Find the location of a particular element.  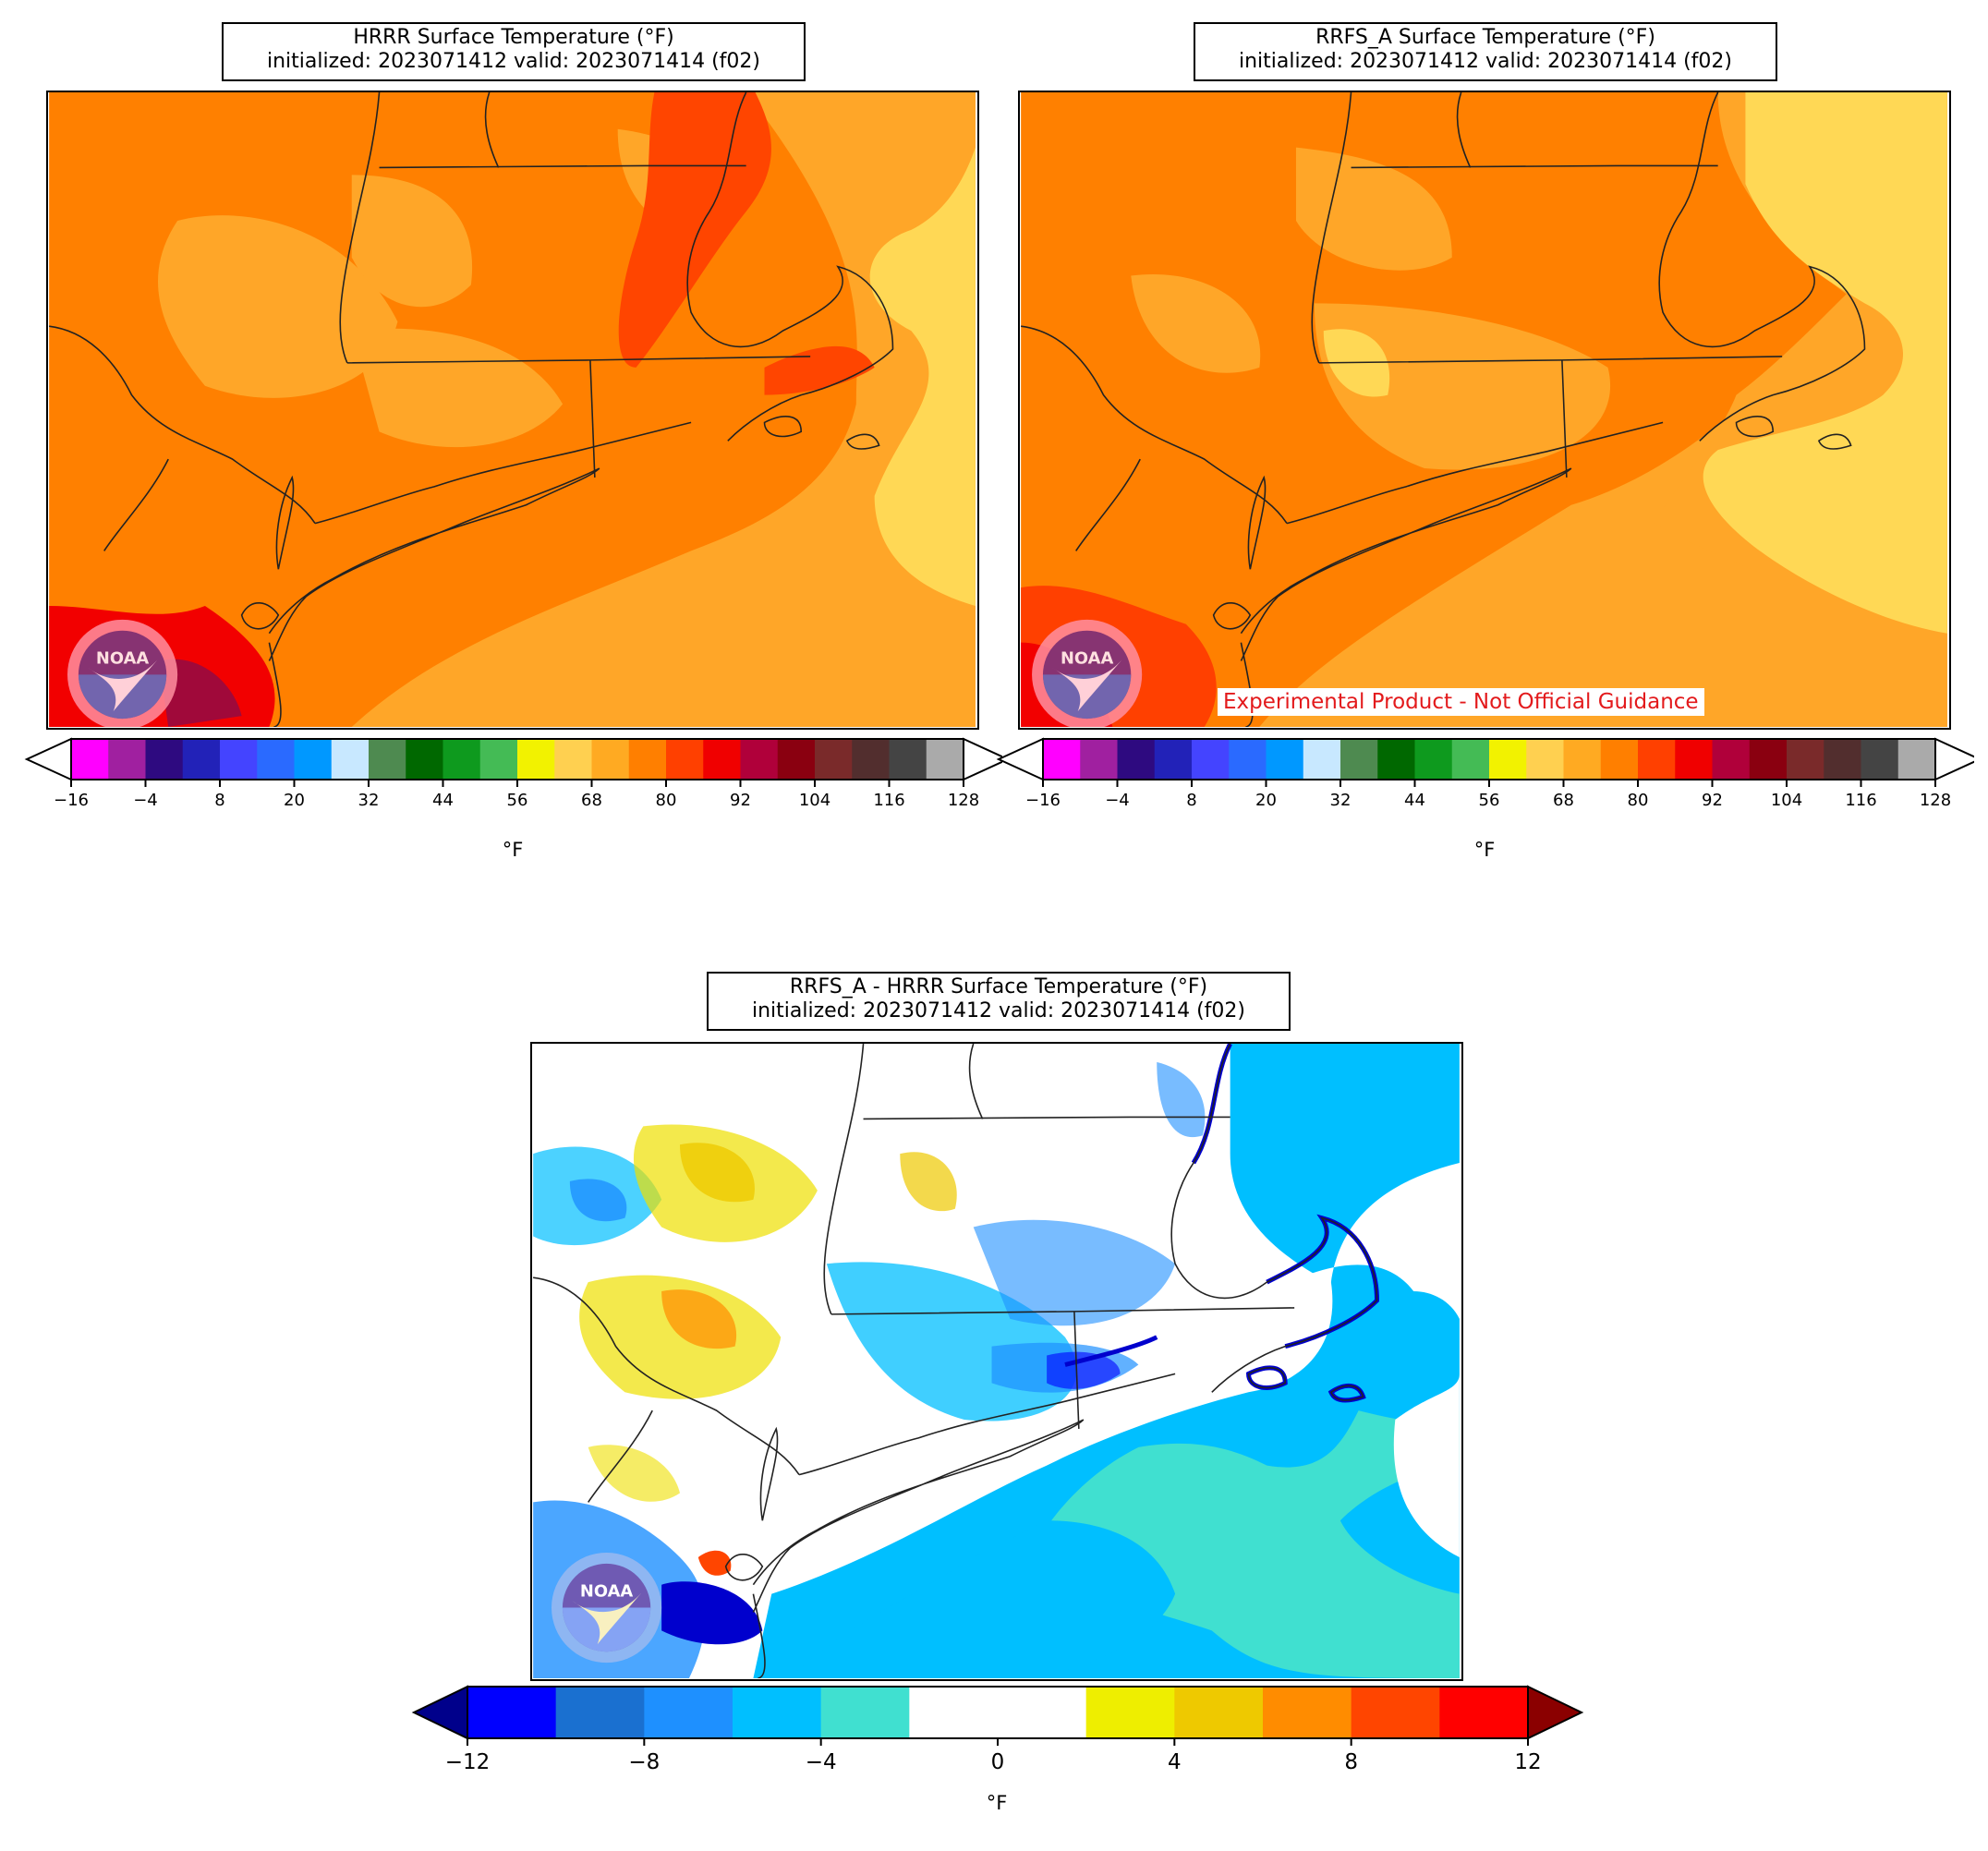

rrfs-colorbar-under-extension is located at coordinates (1020, 759).